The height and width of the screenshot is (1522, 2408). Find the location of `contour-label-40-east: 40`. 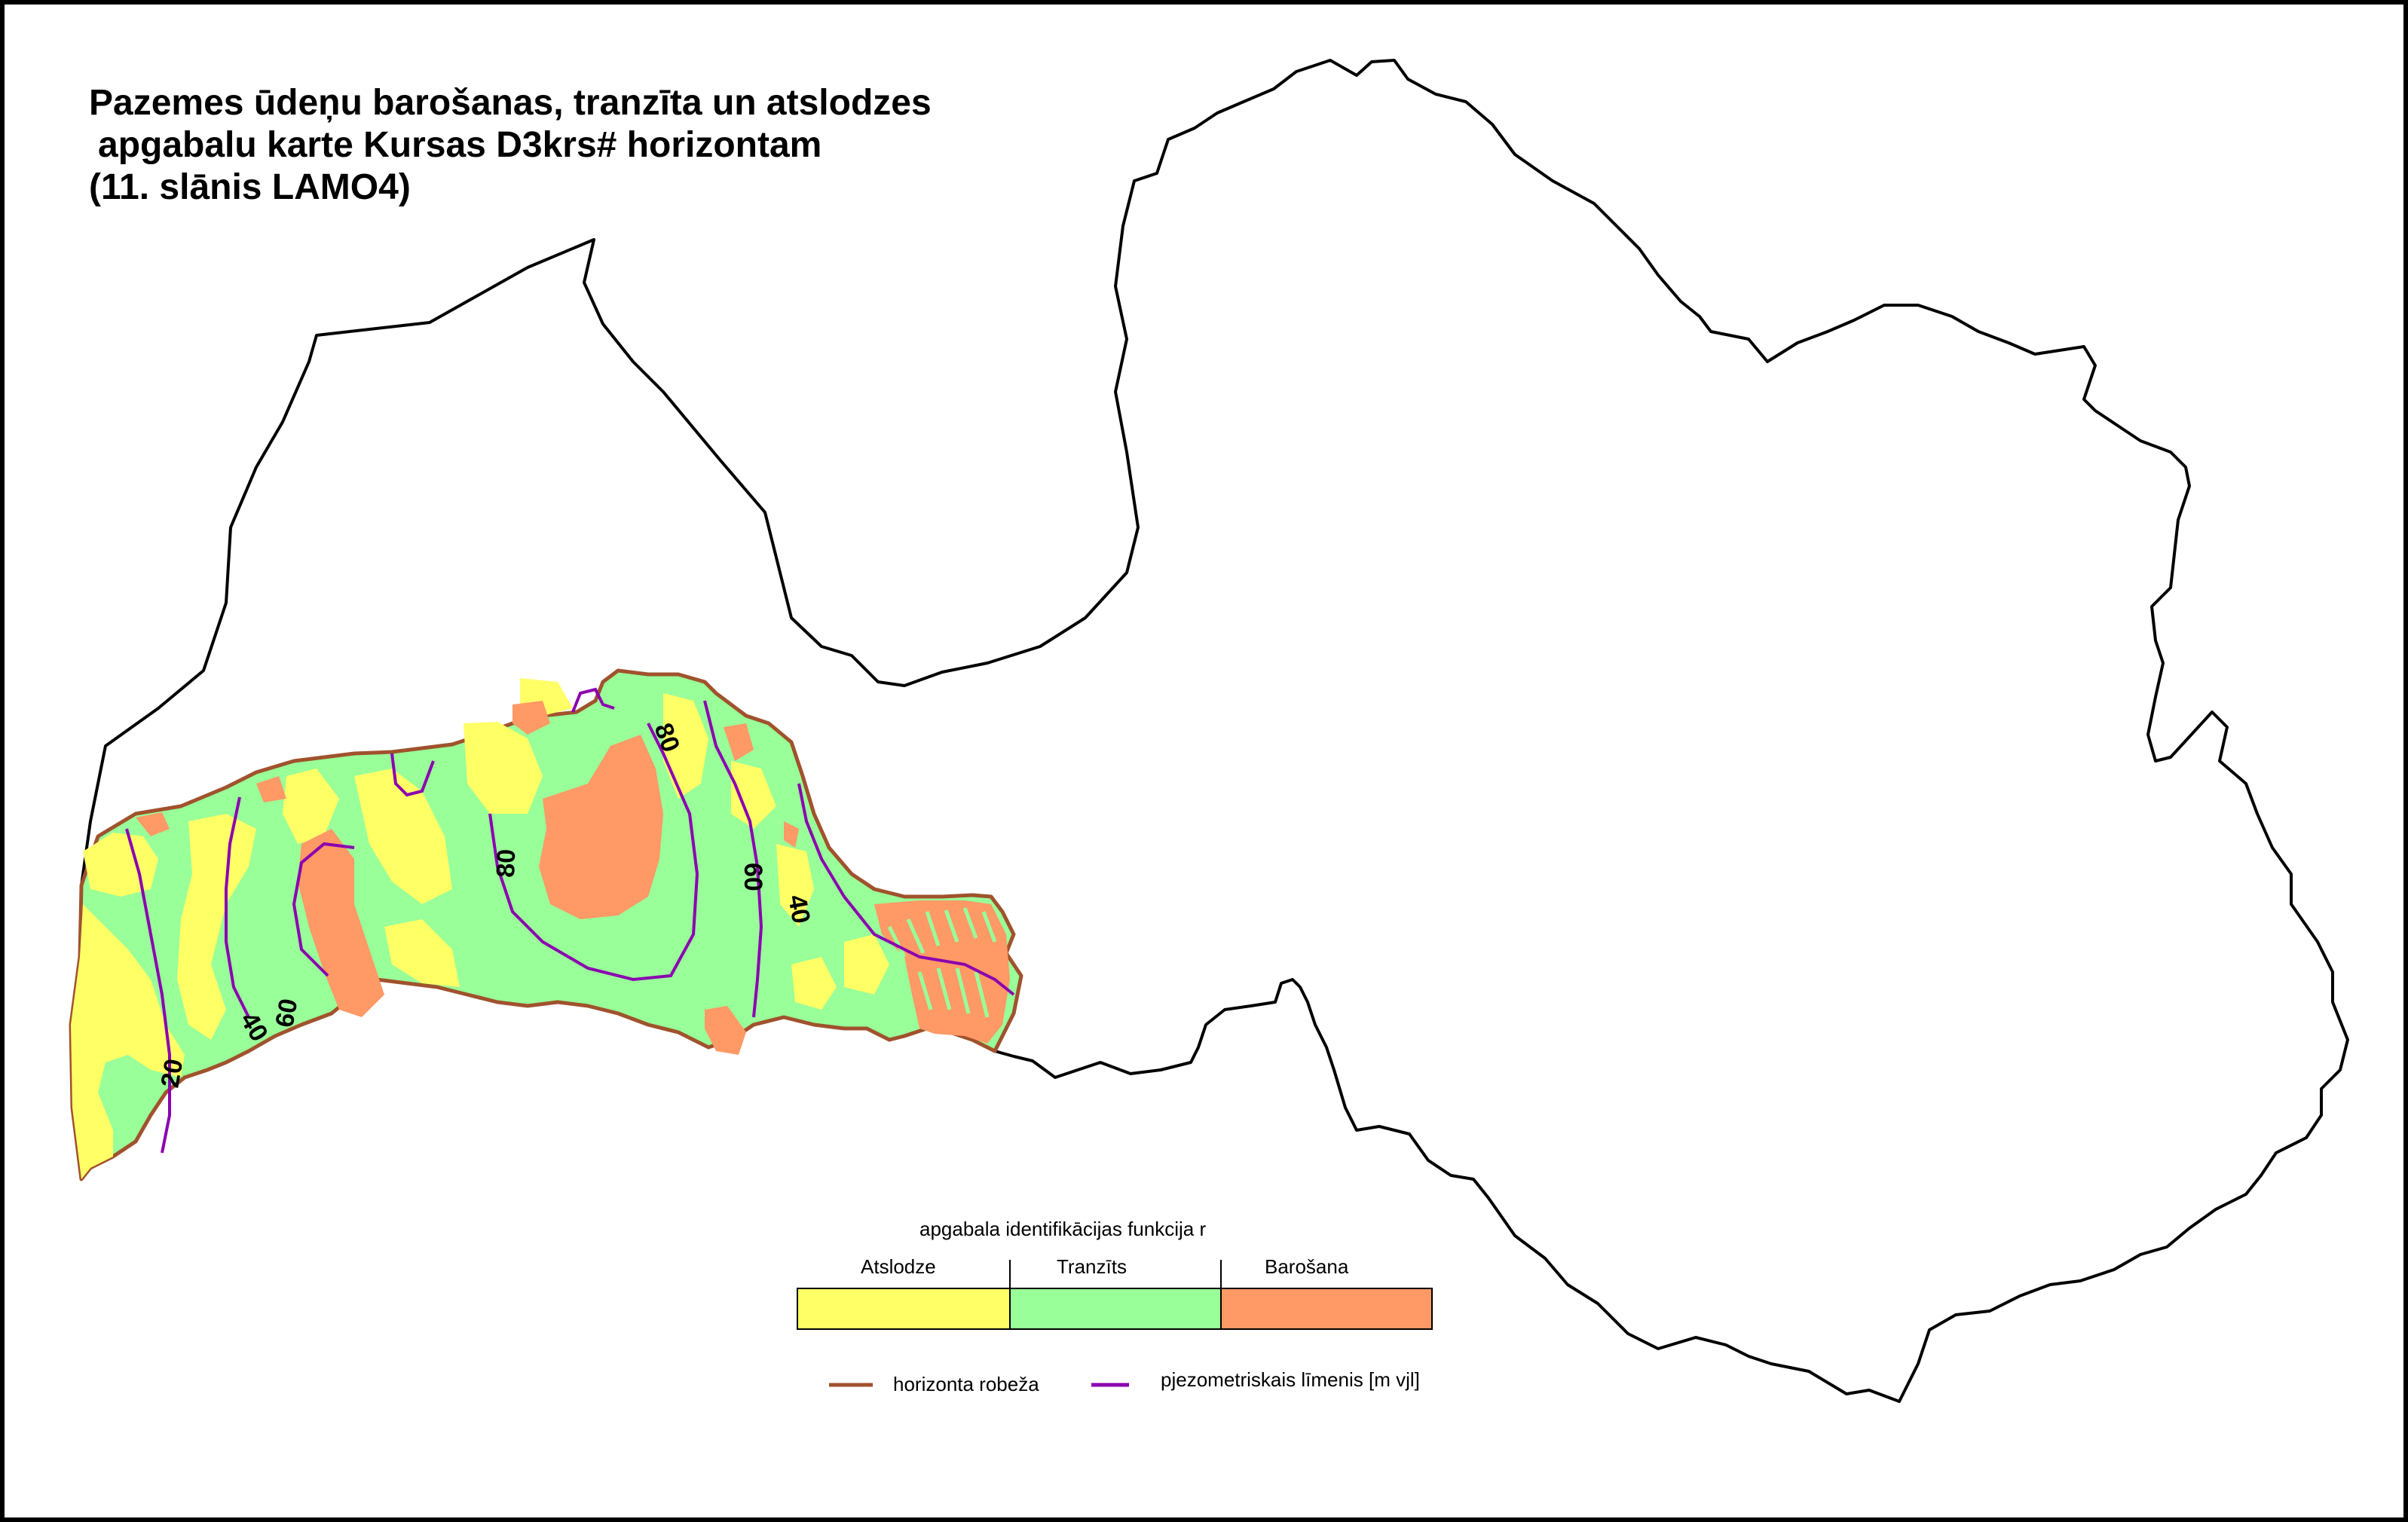

contour-label-40-east: 40 is located at coordinates (799, 909).